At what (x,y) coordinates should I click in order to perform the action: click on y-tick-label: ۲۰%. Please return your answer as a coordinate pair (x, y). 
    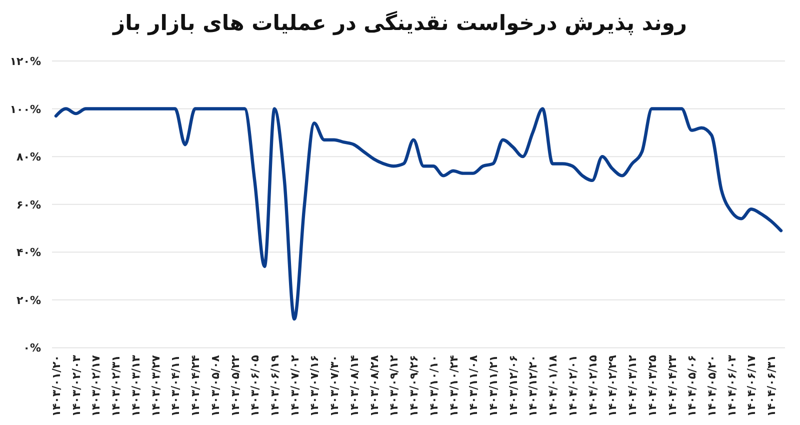
    Looking at the image, I should click on (28, 300).